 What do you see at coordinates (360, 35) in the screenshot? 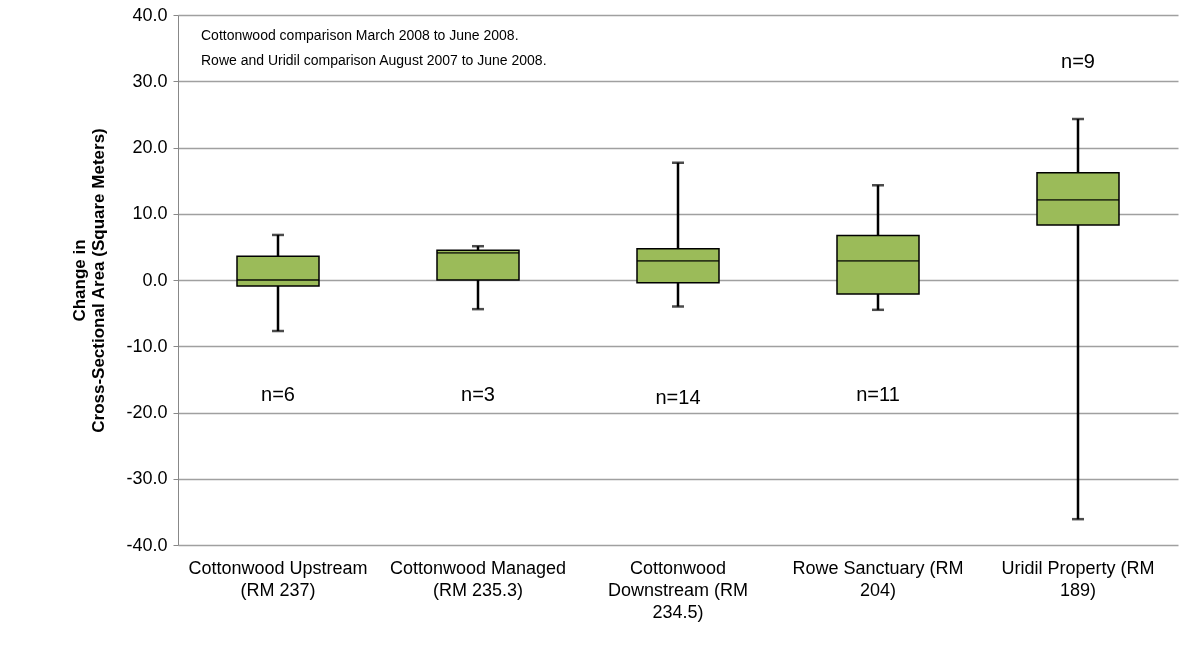
I see `annotation: Cottonwood comparison March 2008 to June 2008.` at bounding box center [360, 35].